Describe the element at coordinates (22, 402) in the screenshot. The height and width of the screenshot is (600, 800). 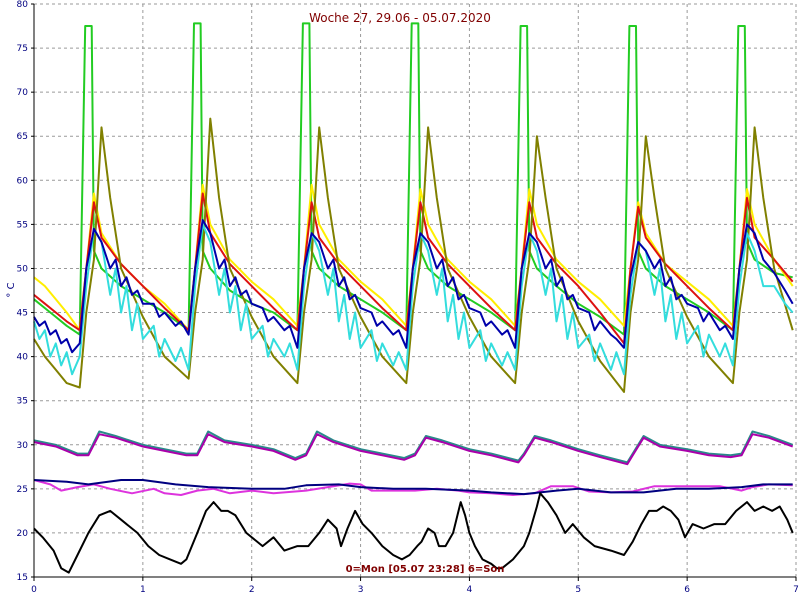
I see `y-tick-label: 35` at that location.